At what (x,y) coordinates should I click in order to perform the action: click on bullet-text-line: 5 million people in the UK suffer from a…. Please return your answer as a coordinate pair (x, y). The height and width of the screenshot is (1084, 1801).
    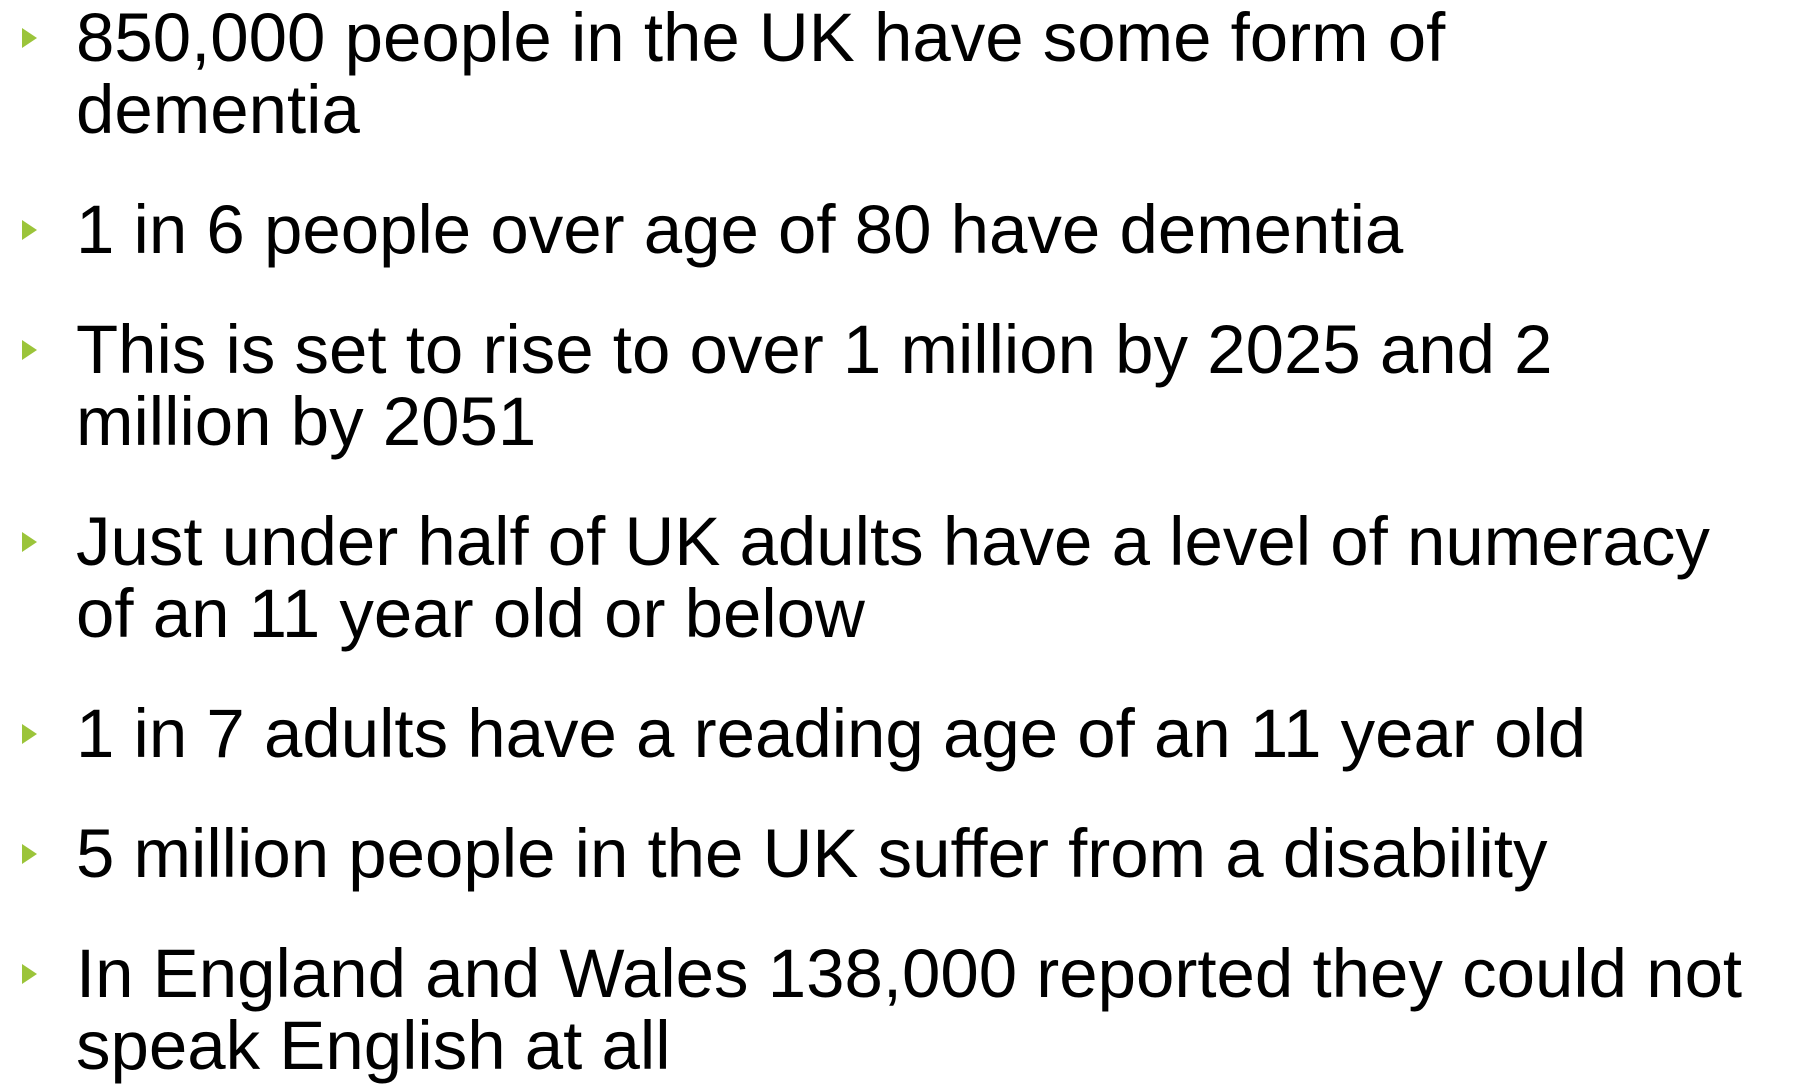
    Looking at the image, I should click on (812, 853).